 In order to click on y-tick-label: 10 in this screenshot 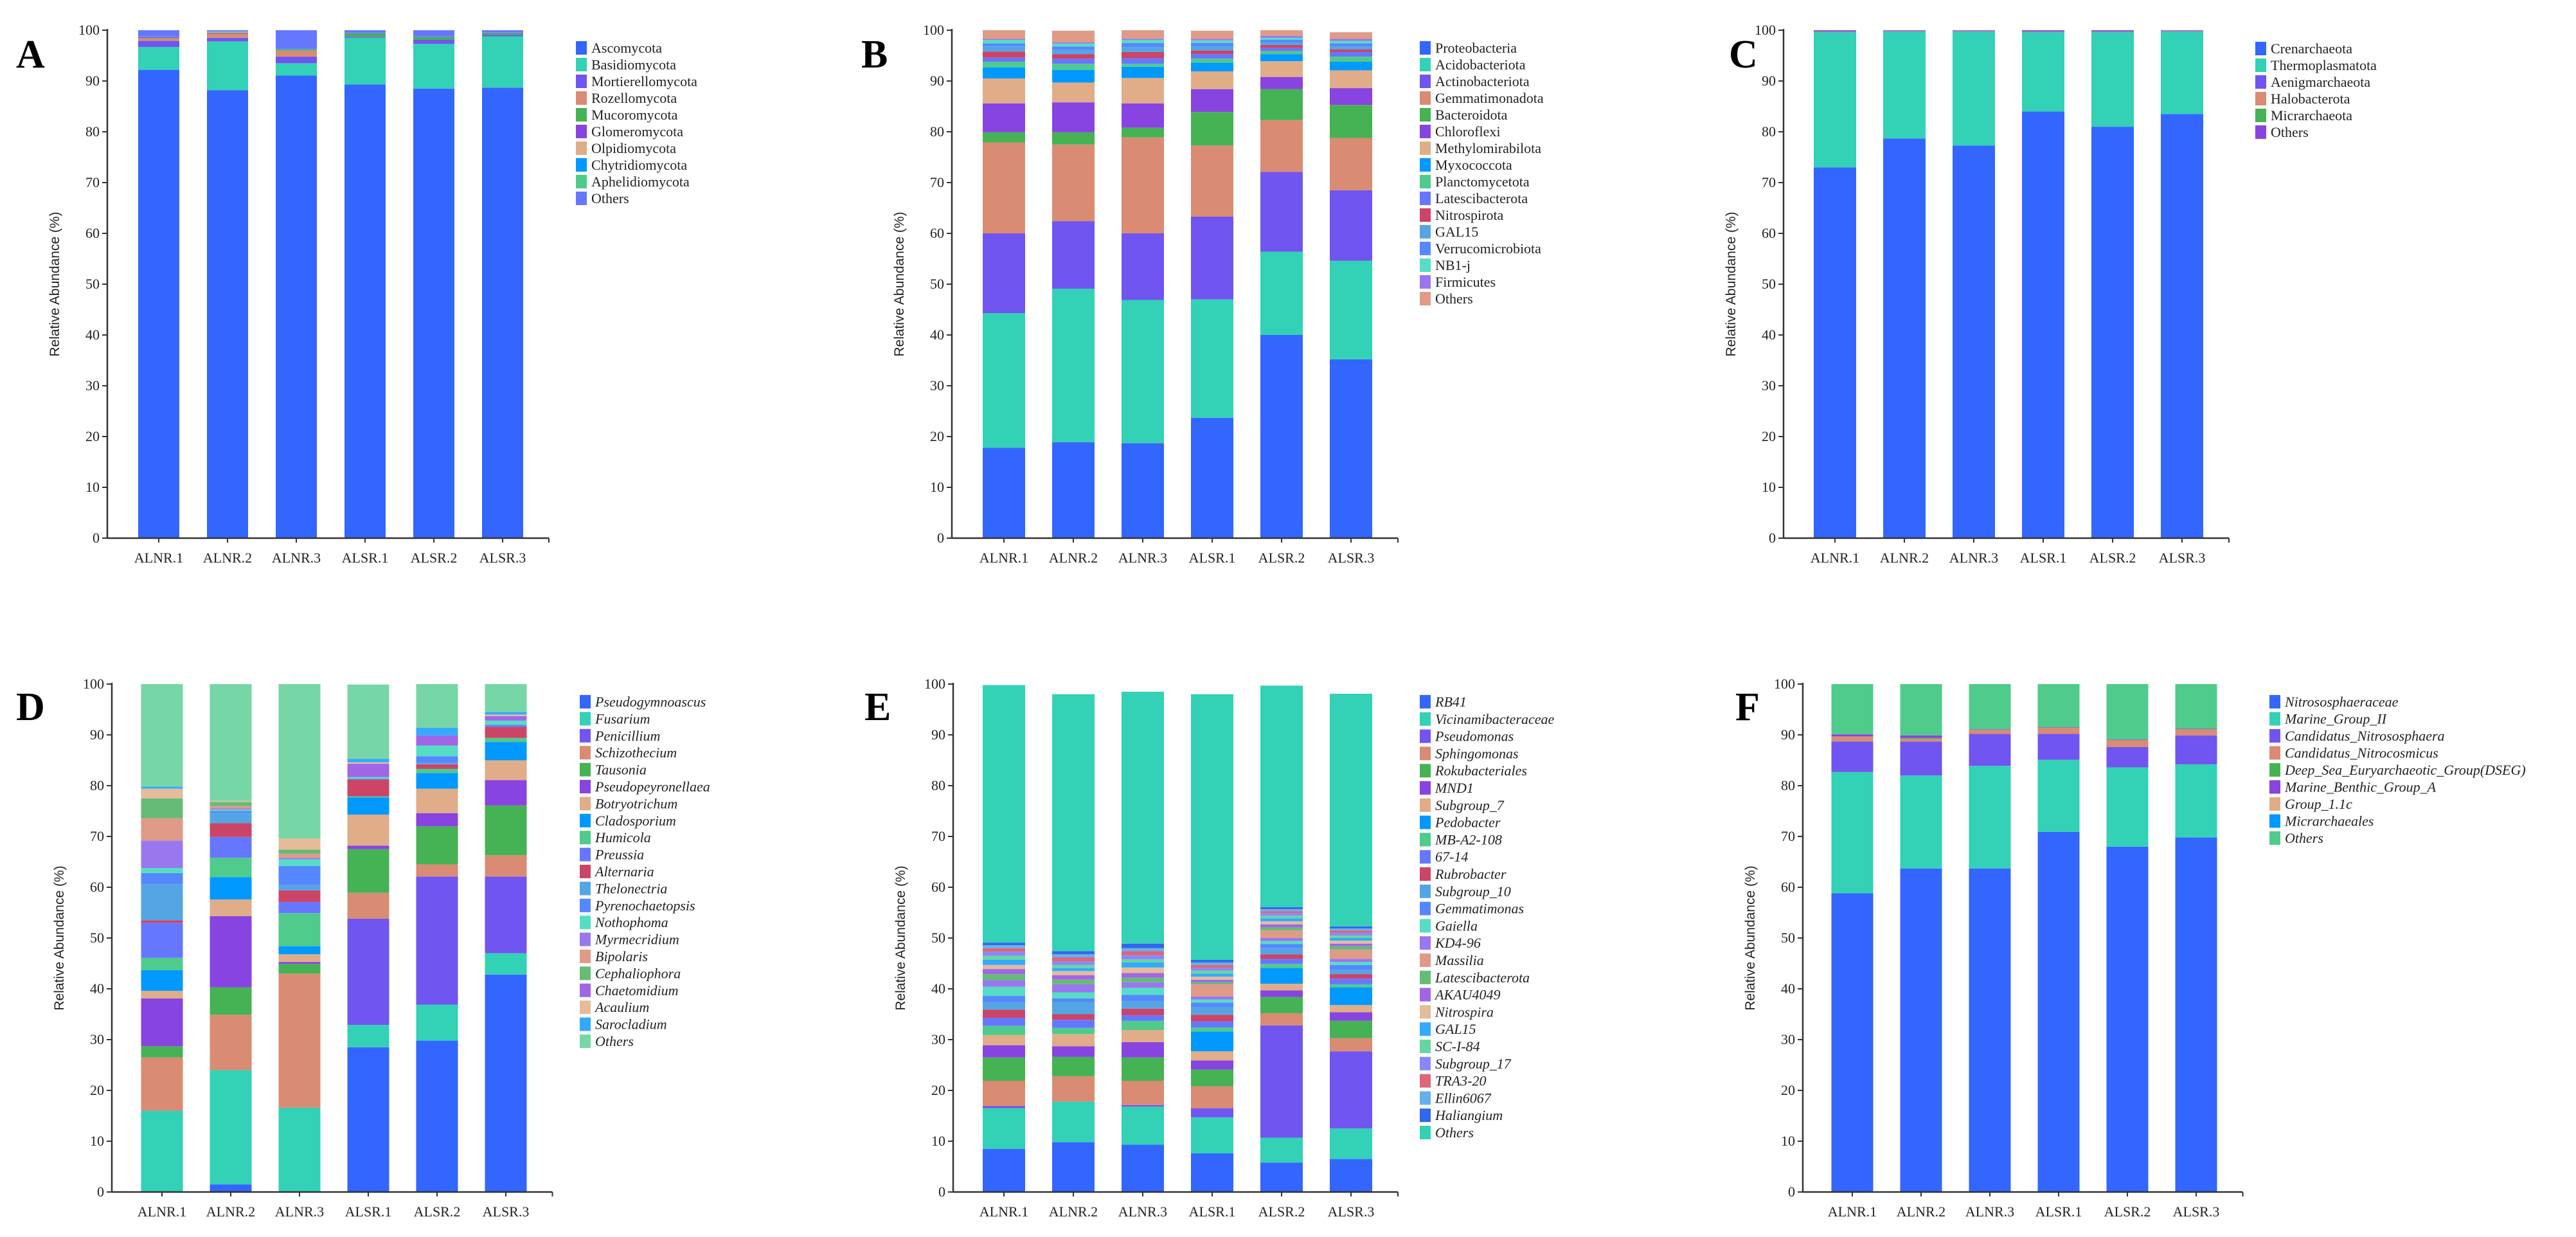, I will do `click(938, 1141)`.